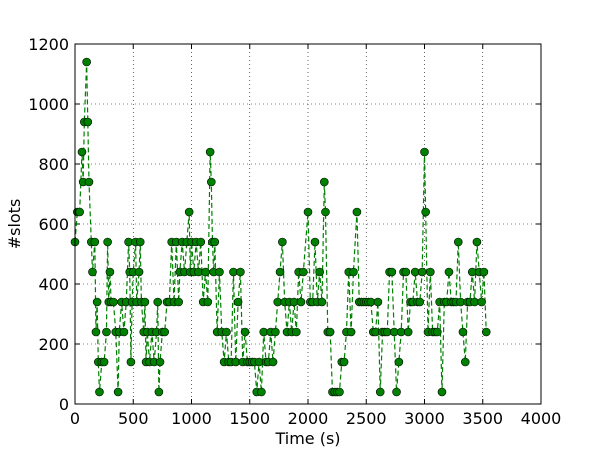 This screenshot has height=454, width=600. What do you see at coordinates (541, 418) in the screenshot?
I see `x-tick-label: 4000` at bounding box center [541, 418].